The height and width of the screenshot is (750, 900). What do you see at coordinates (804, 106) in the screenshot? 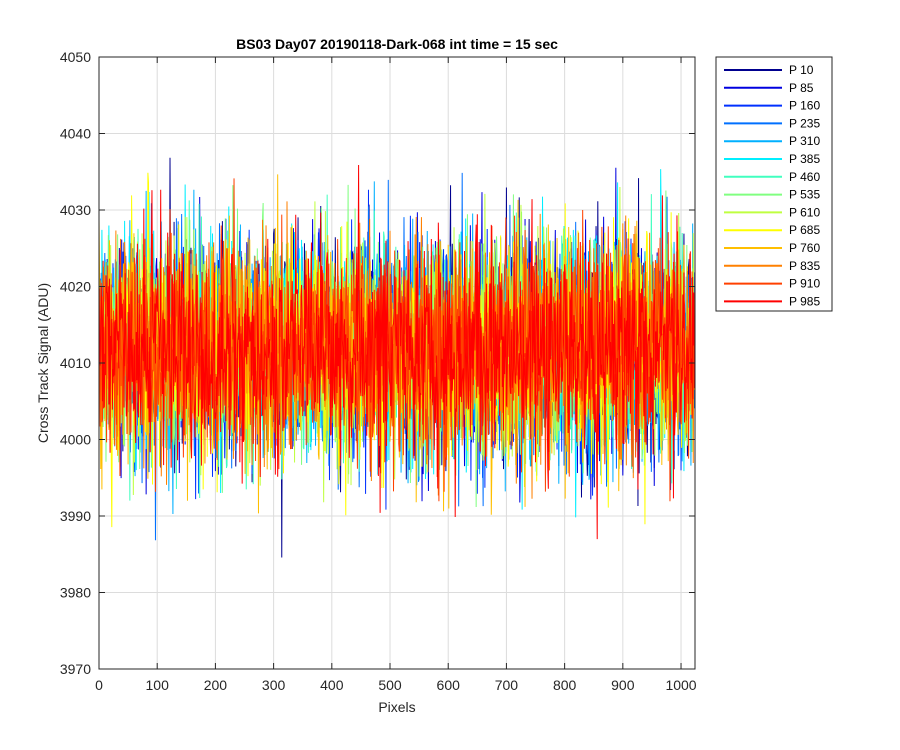
I see `legend-label: P 160` at bounding box center [804, 106].